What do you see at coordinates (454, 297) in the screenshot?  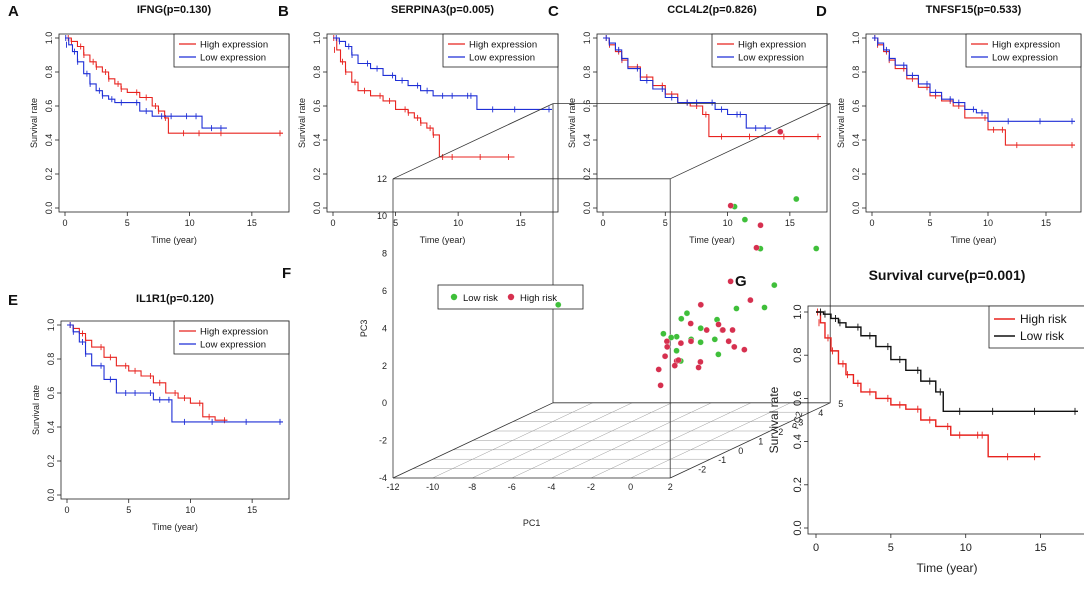 I see `legend-swatch` at bounding box center [454, 297].